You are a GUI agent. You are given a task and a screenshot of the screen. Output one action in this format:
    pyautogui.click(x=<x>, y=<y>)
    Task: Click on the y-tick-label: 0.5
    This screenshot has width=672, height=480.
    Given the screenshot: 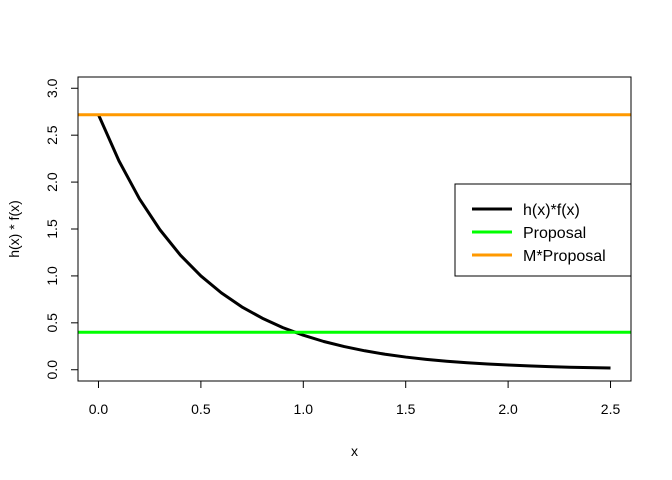 What is the action you would take?
    pyautogui.click(x=52, y=323)
    